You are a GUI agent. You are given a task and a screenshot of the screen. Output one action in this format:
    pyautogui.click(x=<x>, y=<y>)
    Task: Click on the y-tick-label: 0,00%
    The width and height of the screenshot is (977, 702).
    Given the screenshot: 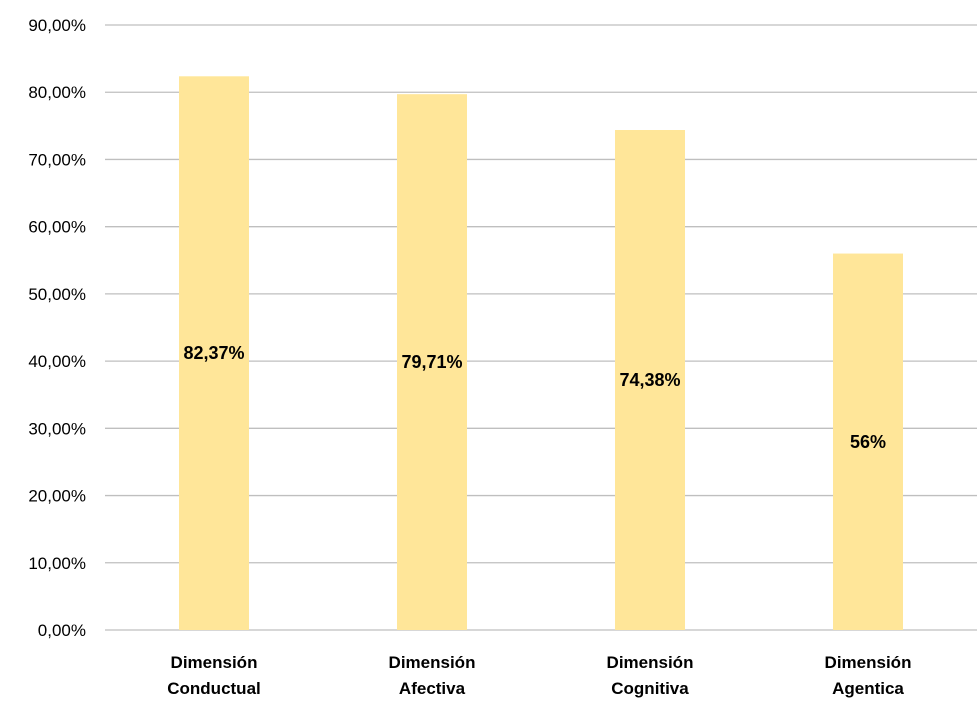 What is the action you would take?
    pyautogui.click(x=62, y=630)
    